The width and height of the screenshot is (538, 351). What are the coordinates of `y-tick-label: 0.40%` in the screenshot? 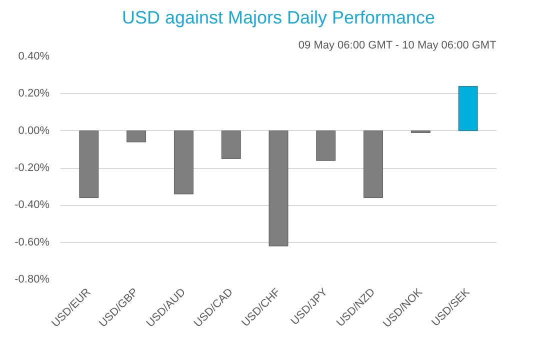 It's located at (34, 56).